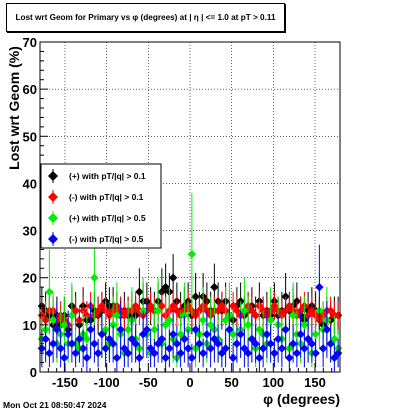  Describe the element at coordinates (273, 382) in the screenshot. I see `x-tick-label: 100` at that location.